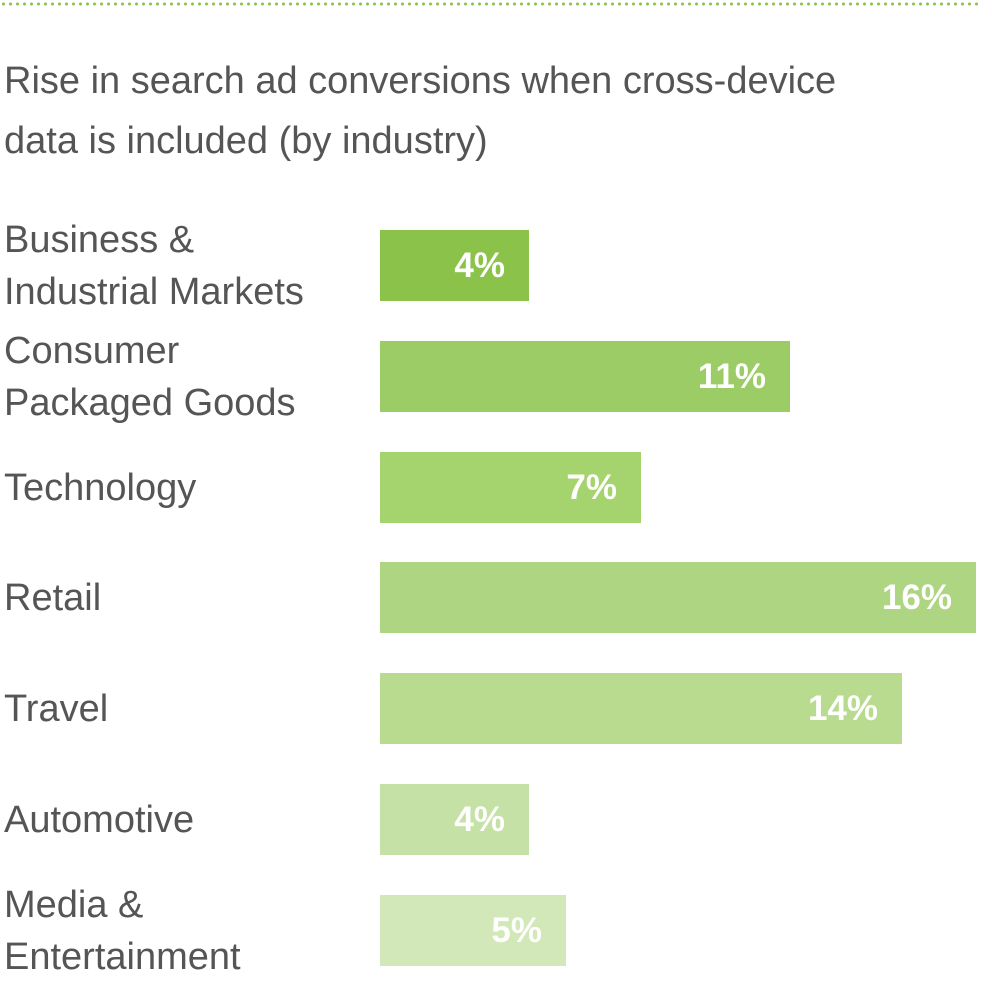 The image size is (982, 983). What do you see at coordinates (74, 904) in the screenshot?
I see `category-label-line: Media &` at bounding box center [74, 904].